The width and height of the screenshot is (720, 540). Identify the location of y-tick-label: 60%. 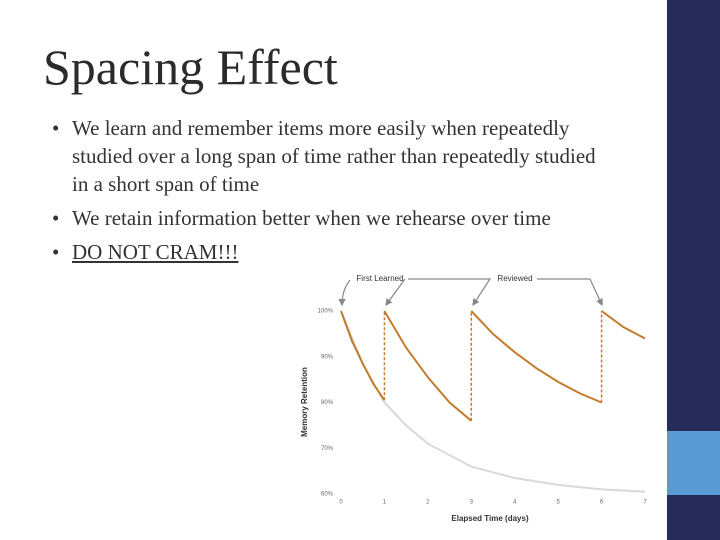
(327, 495).